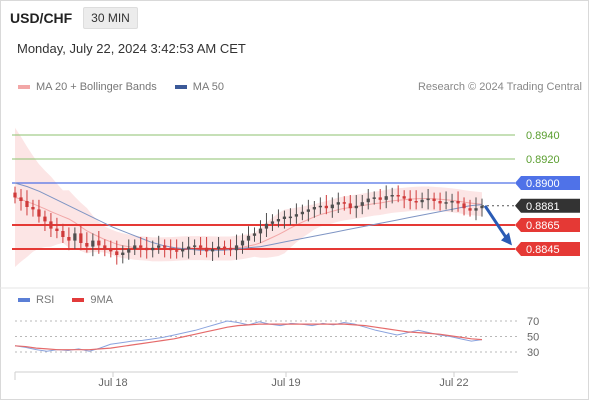 This screenshot has height=401, width=590. What do you see at coordinates (96, 87) in the screenshot?
I see `legend-label-ma-bb: MA 20 + Bollinger Bands` at bounding box center [96, 87].